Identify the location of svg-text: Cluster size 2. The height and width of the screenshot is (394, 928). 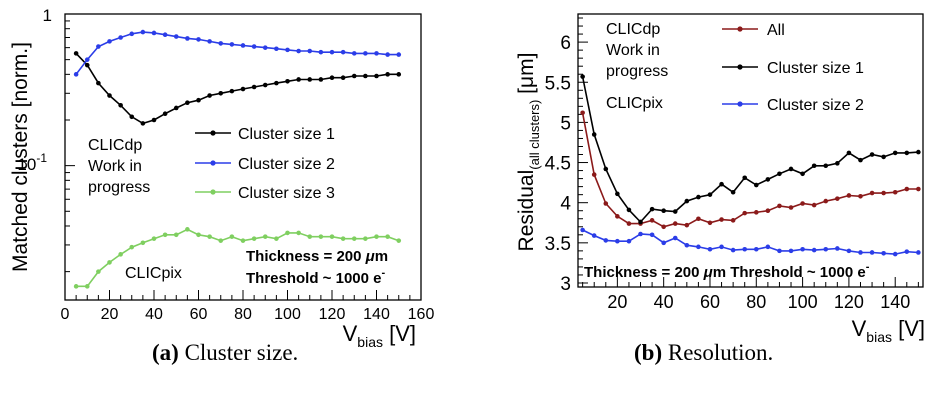
(815, 105).